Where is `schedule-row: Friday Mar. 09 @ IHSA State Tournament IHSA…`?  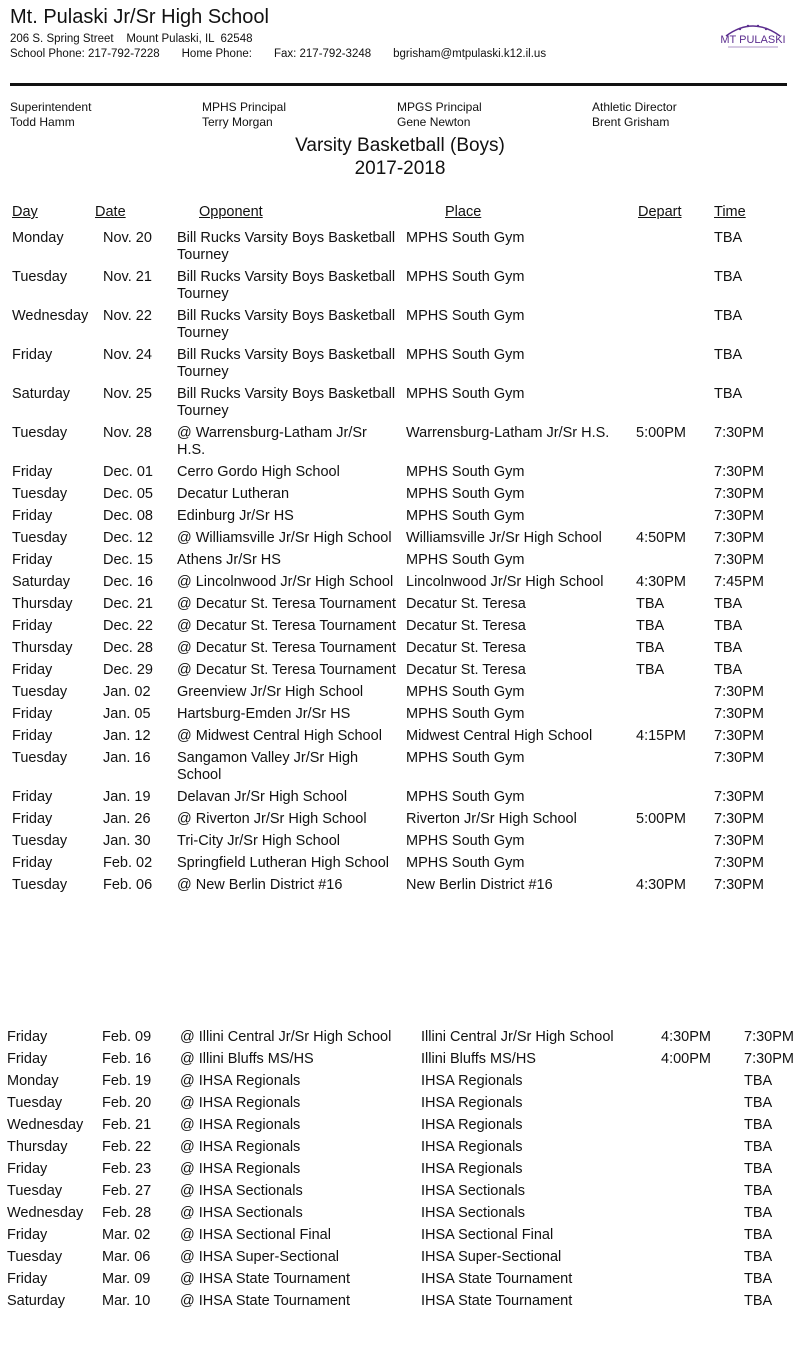
schedule-row: Friday Mar. 09 @ IHSA State Tournament IHSA… is located at coordinates (400, 1282).